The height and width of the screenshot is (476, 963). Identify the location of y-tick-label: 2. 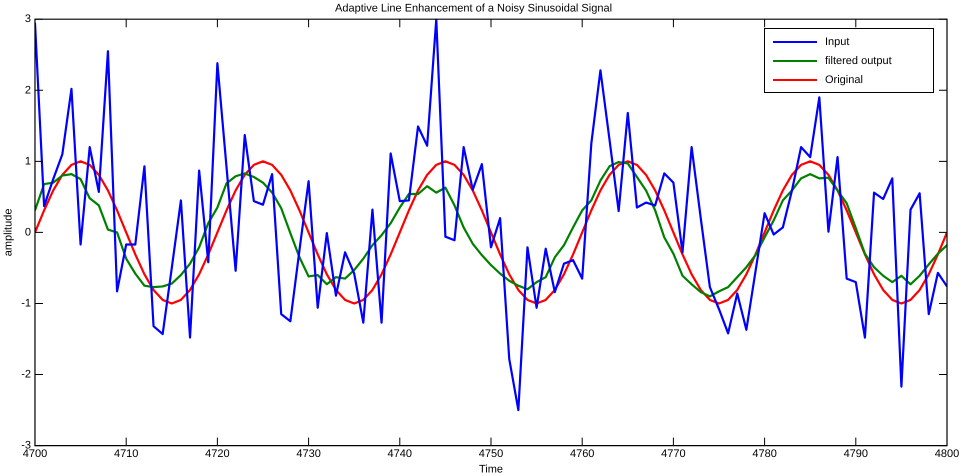
(27, 90).